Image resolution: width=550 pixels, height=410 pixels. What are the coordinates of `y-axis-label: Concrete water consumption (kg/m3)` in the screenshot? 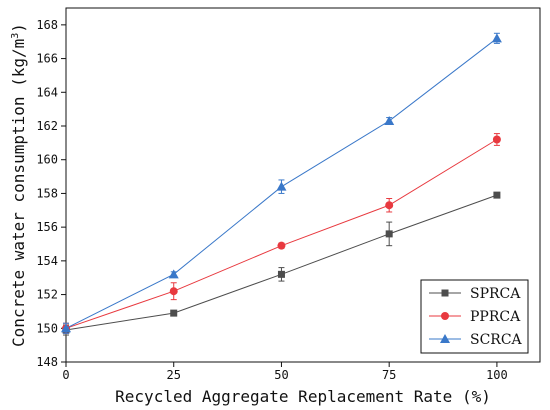 It's located at (18, 185).